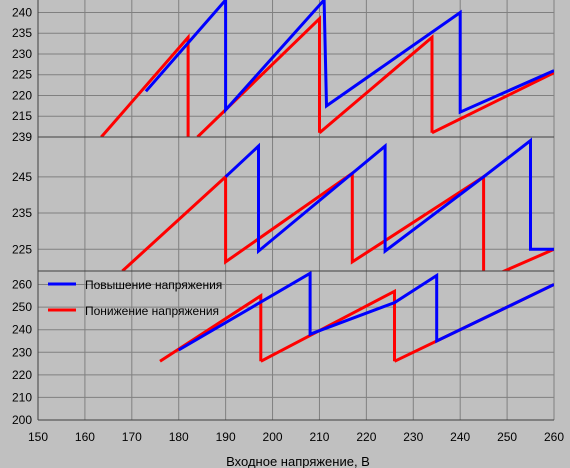 The width and height of the screenshot is (570, 468). What do you see at coordinates (153, 285) in the screenshot?
I see `legend-label: Повышение напряжения` at bounding box center [153, 285].